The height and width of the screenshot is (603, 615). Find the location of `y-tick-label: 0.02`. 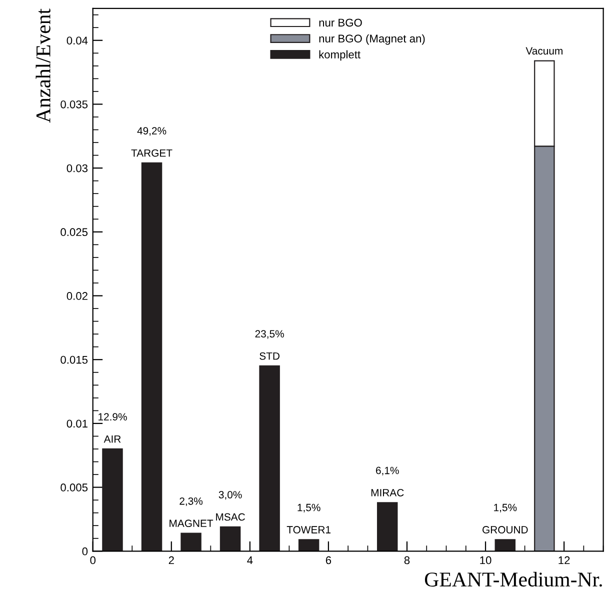

y-tick-label: 0.02 is located at coordinates (77, 296).